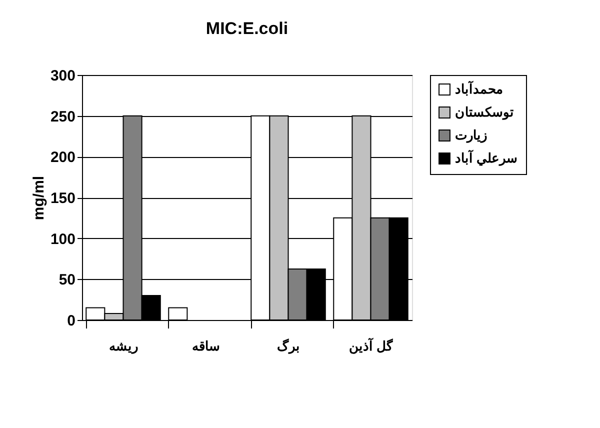 The height and width of the screenshot is (428, 600). I want to click on y-tick-label: 150, so click(63, 198).